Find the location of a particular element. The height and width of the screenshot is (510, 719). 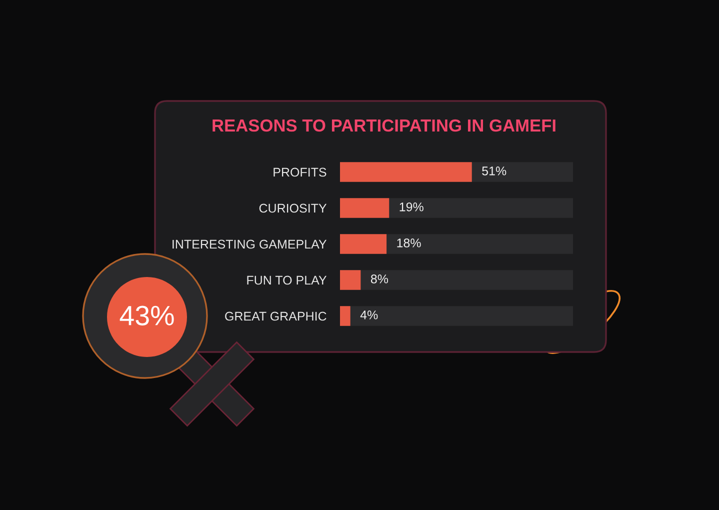

y-tick-label: INTERESTING GAMEPLAY is located at coordinates (249, 244).